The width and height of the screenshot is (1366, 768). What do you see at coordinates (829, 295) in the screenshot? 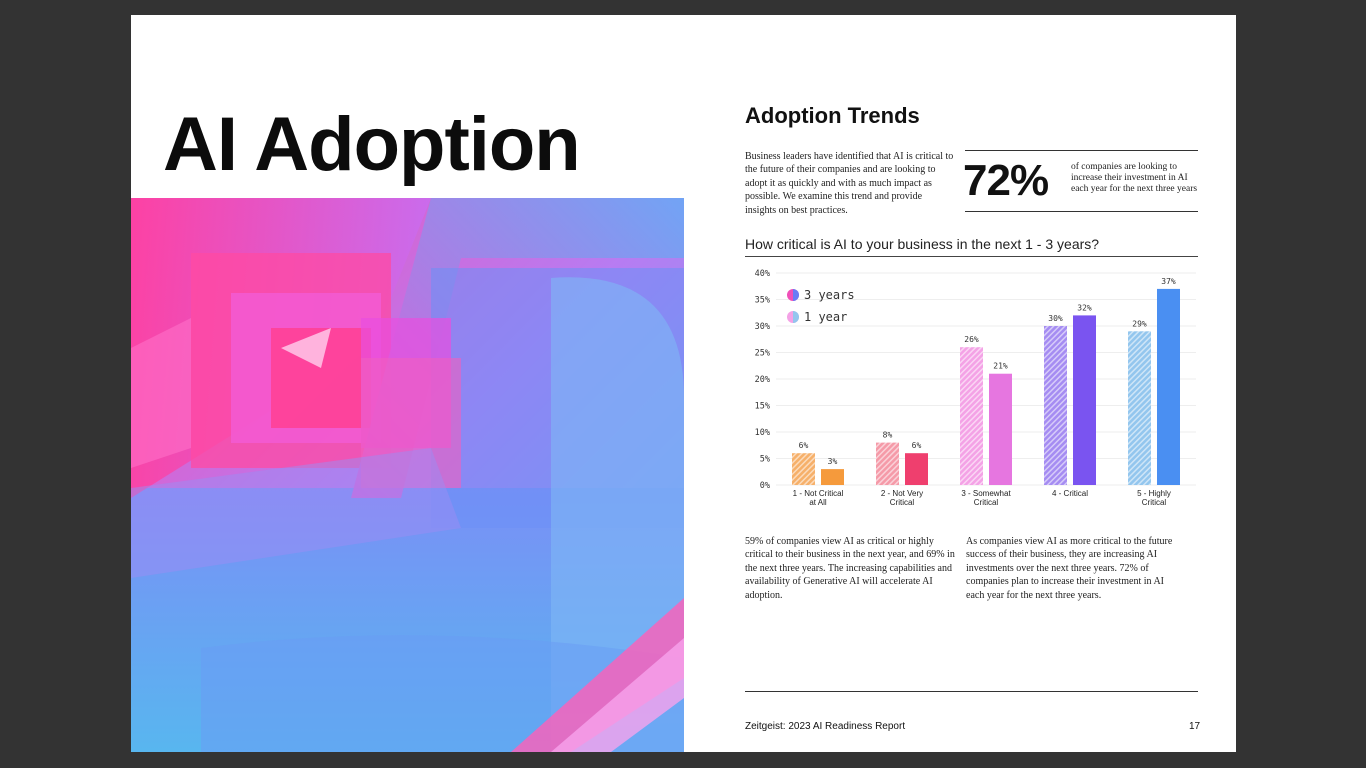
I see `legend-label: 3 years` at bounding box center [829, 295].